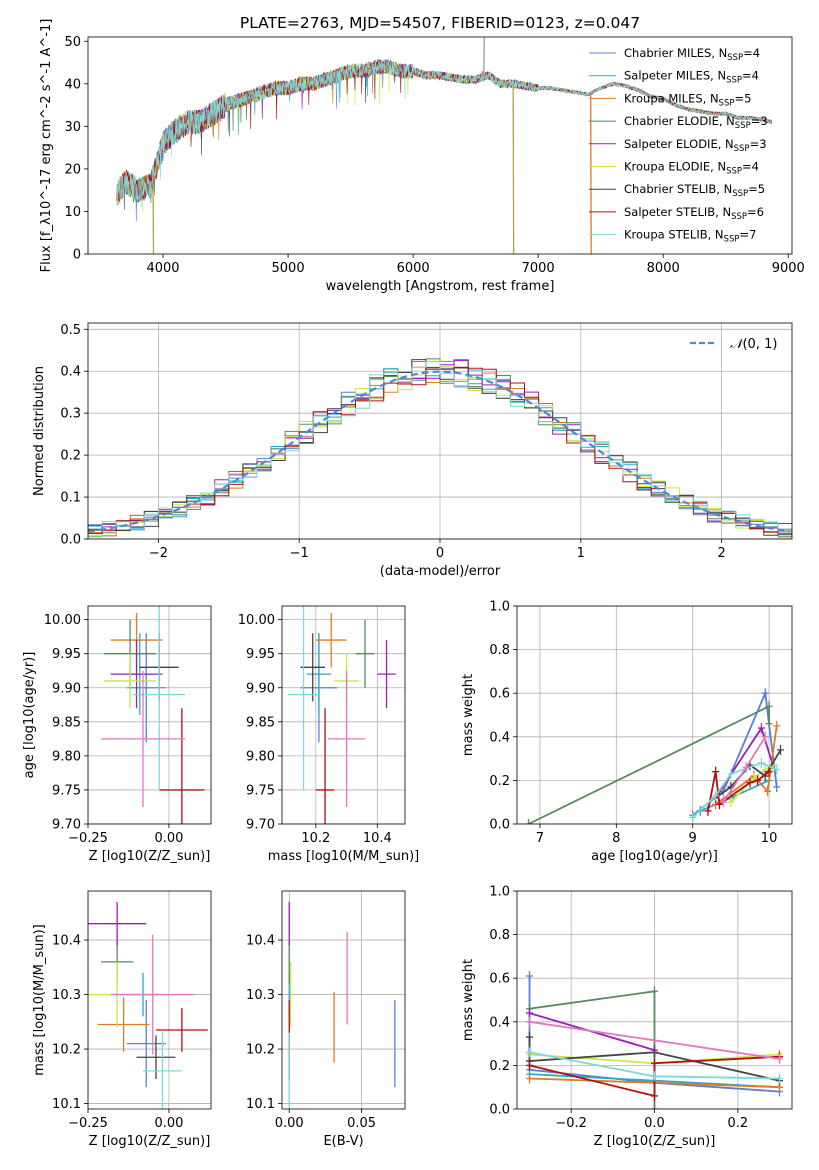  I want to click on x-axis-label: wavelength [Angstrom, rest frame], so click(440, 286).